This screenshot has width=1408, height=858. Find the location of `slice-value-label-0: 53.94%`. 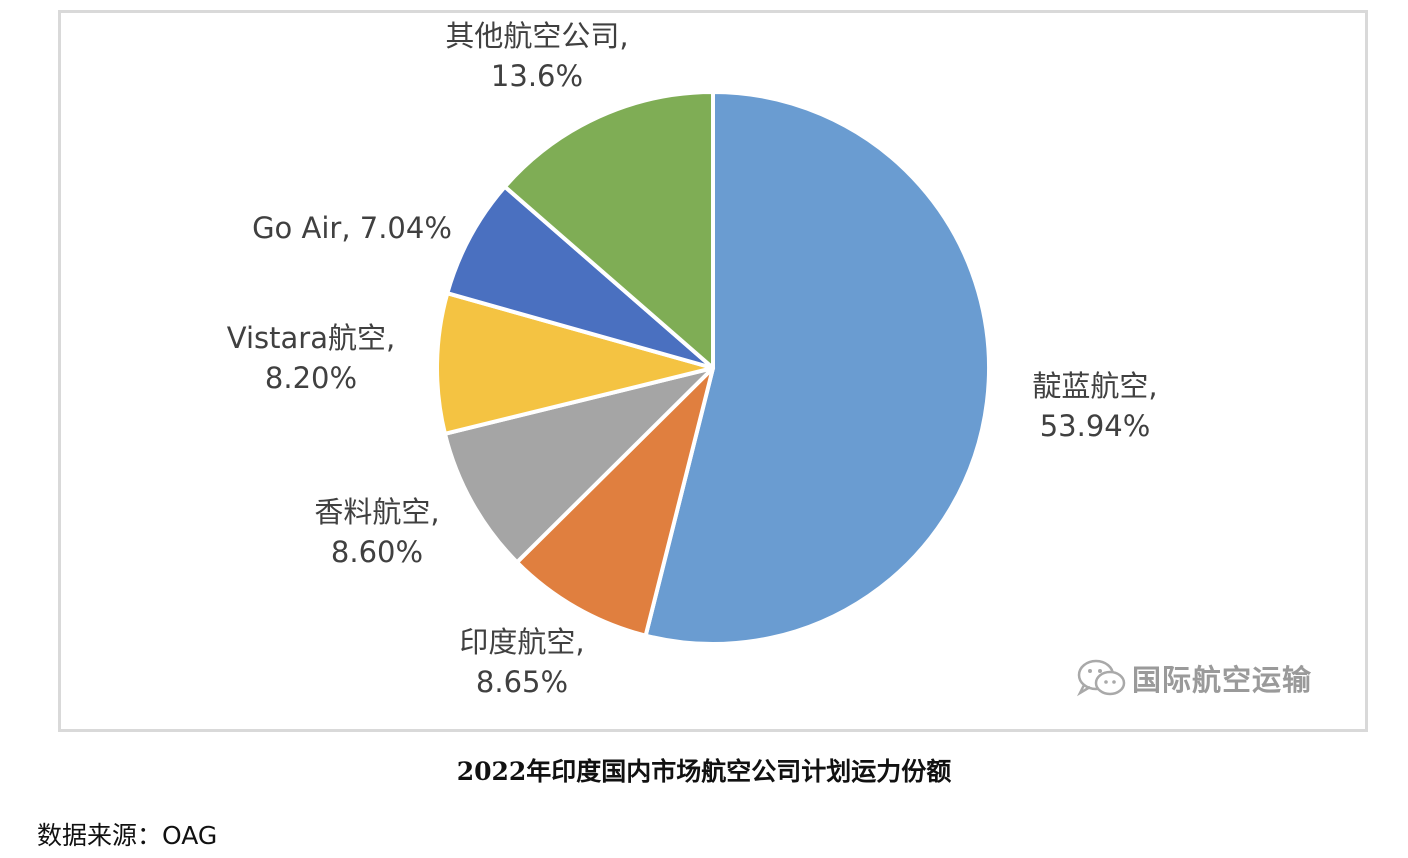

slice-value-label-0: 53.94% is located at coordinates (1095, 426).